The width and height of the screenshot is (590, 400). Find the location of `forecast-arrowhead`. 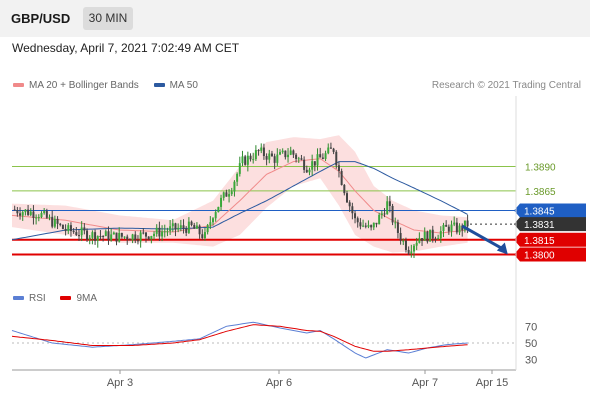

forecast-arrowhead is located at coordinates (502, 248).